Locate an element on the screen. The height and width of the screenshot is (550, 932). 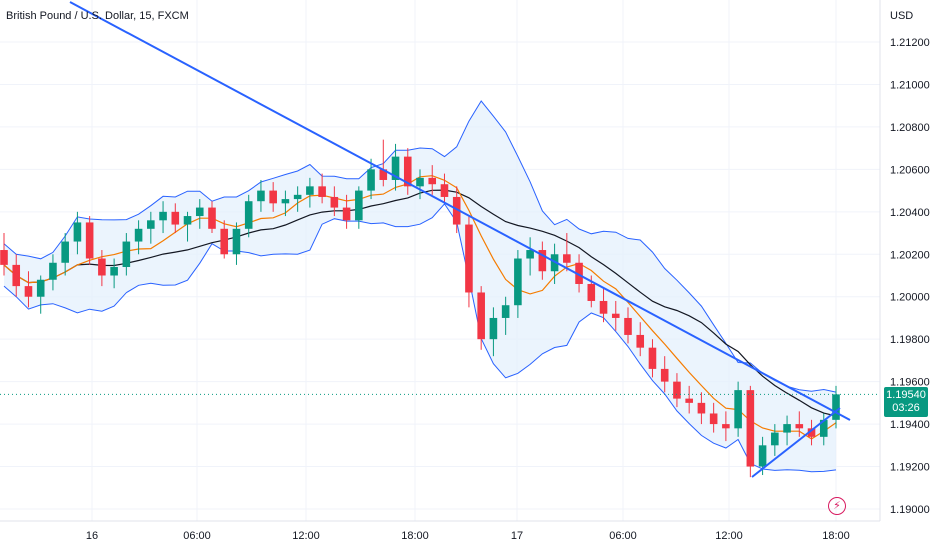
up-trendline is located at coordinates (796, 442).